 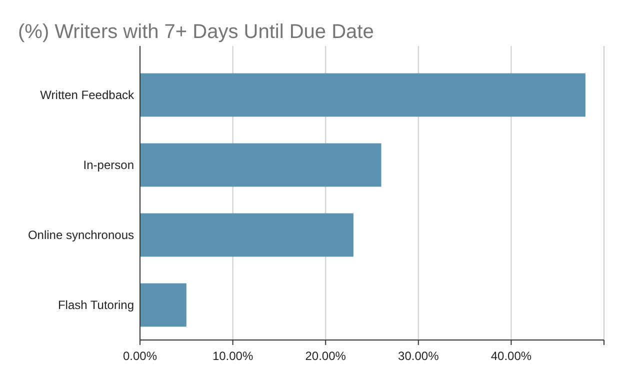 What do you see at coordinates (108, 165) in the screenshot?
I see `y-tick-label: In-person` at bounding box center [108, 165].